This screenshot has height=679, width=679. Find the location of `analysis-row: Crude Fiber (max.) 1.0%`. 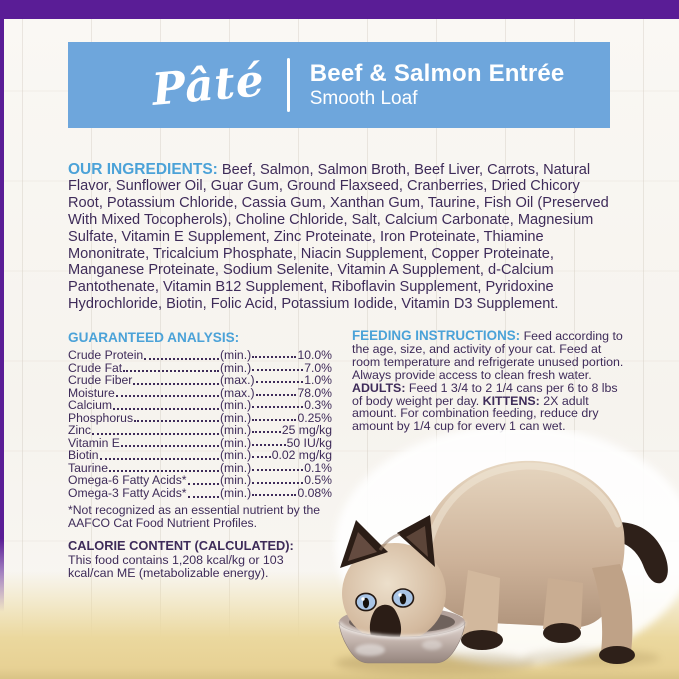

analysis-row: Crude Fiber (max.) 1.0% is located at coordinates (200, 380).